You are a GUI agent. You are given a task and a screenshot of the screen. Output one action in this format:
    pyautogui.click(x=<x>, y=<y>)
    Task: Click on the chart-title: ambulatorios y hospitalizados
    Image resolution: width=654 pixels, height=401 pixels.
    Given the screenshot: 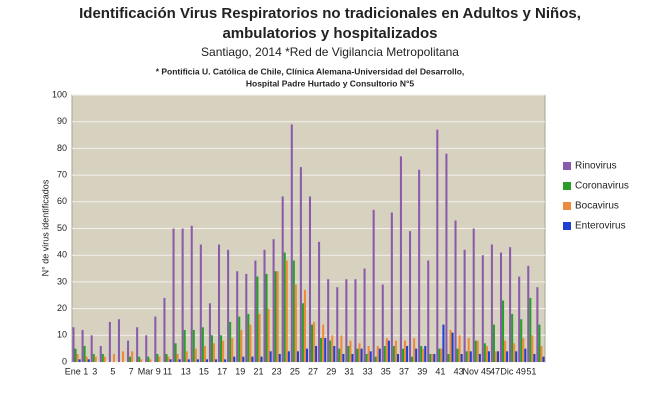 What is the action you would take?
    pyautogui.click(x=329, y=33)
    